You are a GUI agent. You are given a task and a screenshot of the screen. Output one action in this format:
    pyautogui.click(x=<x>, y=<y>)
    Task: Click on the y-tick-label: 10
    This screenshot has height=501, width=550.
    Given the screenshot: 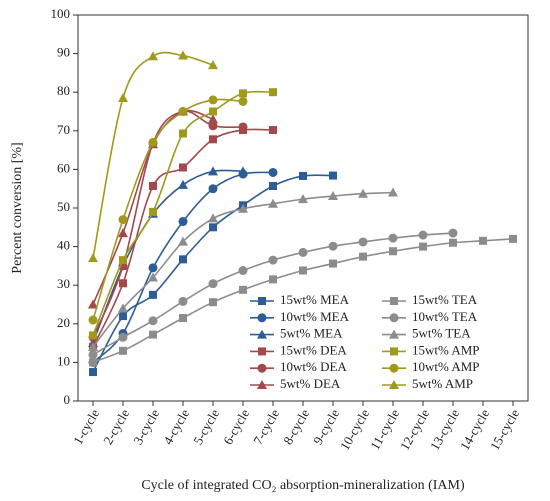 What is the action you would take?
    pyautogui.click(x=63, y=360)
    